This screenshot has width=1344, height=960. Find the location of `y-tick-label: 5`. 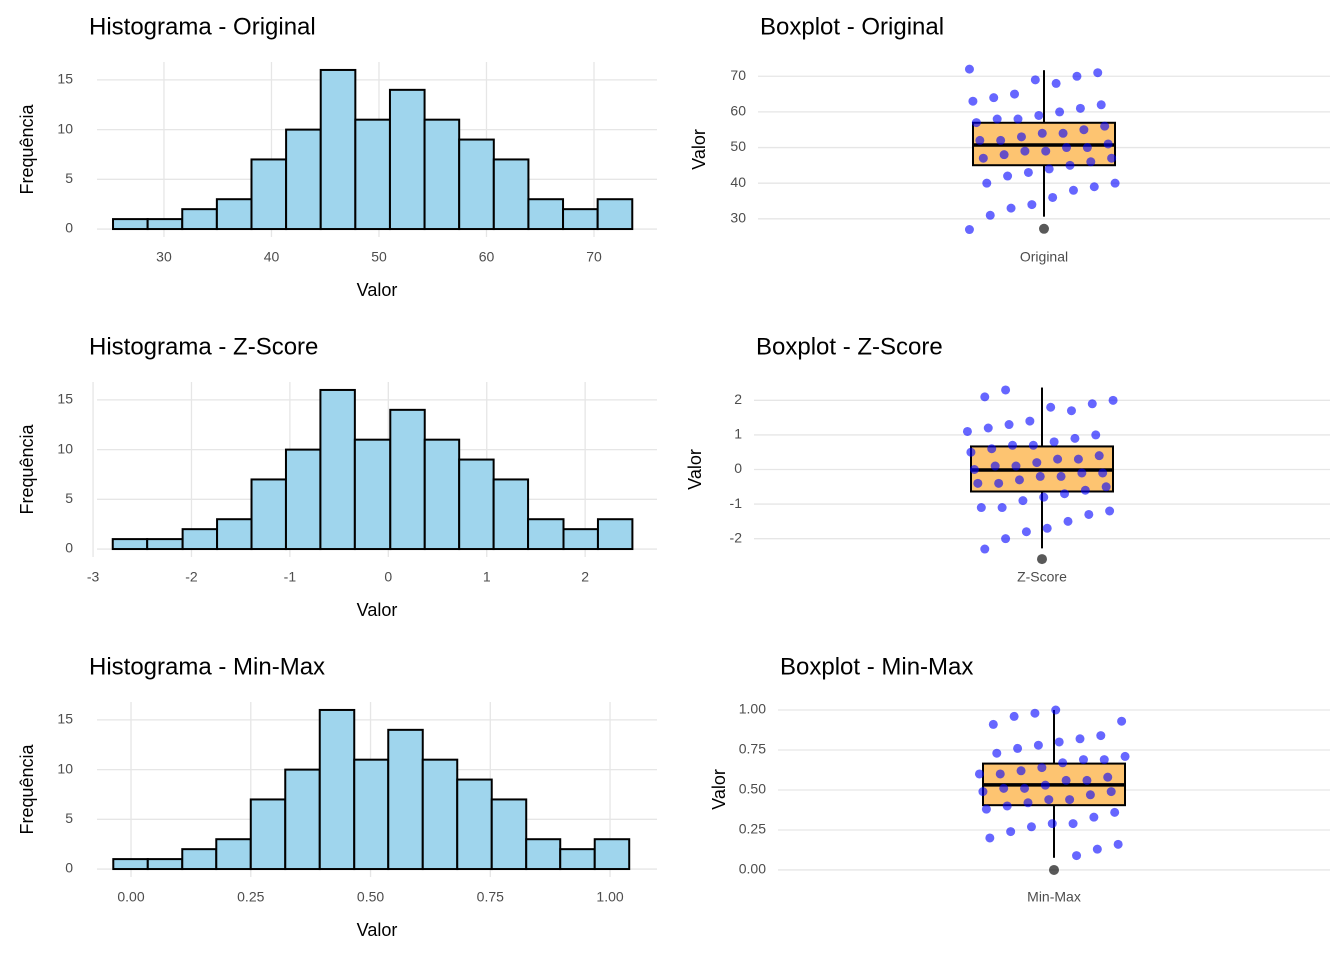

y-tick-label: 5 is located at coordinates (69, 818).